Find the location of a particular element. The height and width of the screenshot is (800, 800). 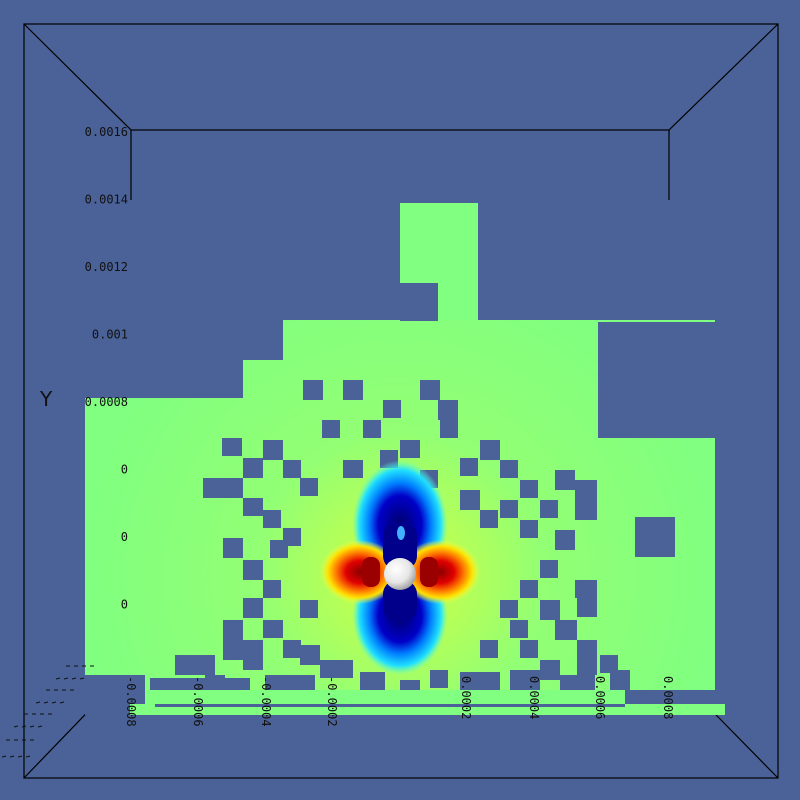

positive-lobe-right is located at coordinates (440, 572).